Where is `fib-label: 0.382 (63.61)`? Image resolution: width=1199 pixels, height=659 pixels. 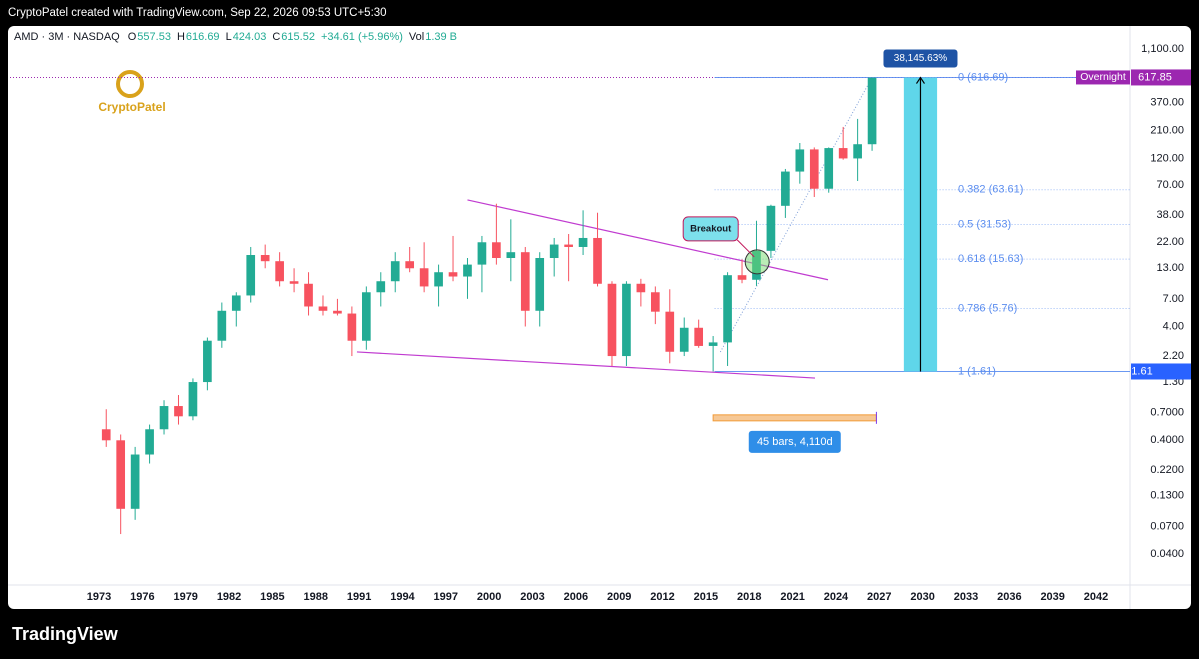 fib-label: 0.382 (63.61) is located at coordinates (990, 190).